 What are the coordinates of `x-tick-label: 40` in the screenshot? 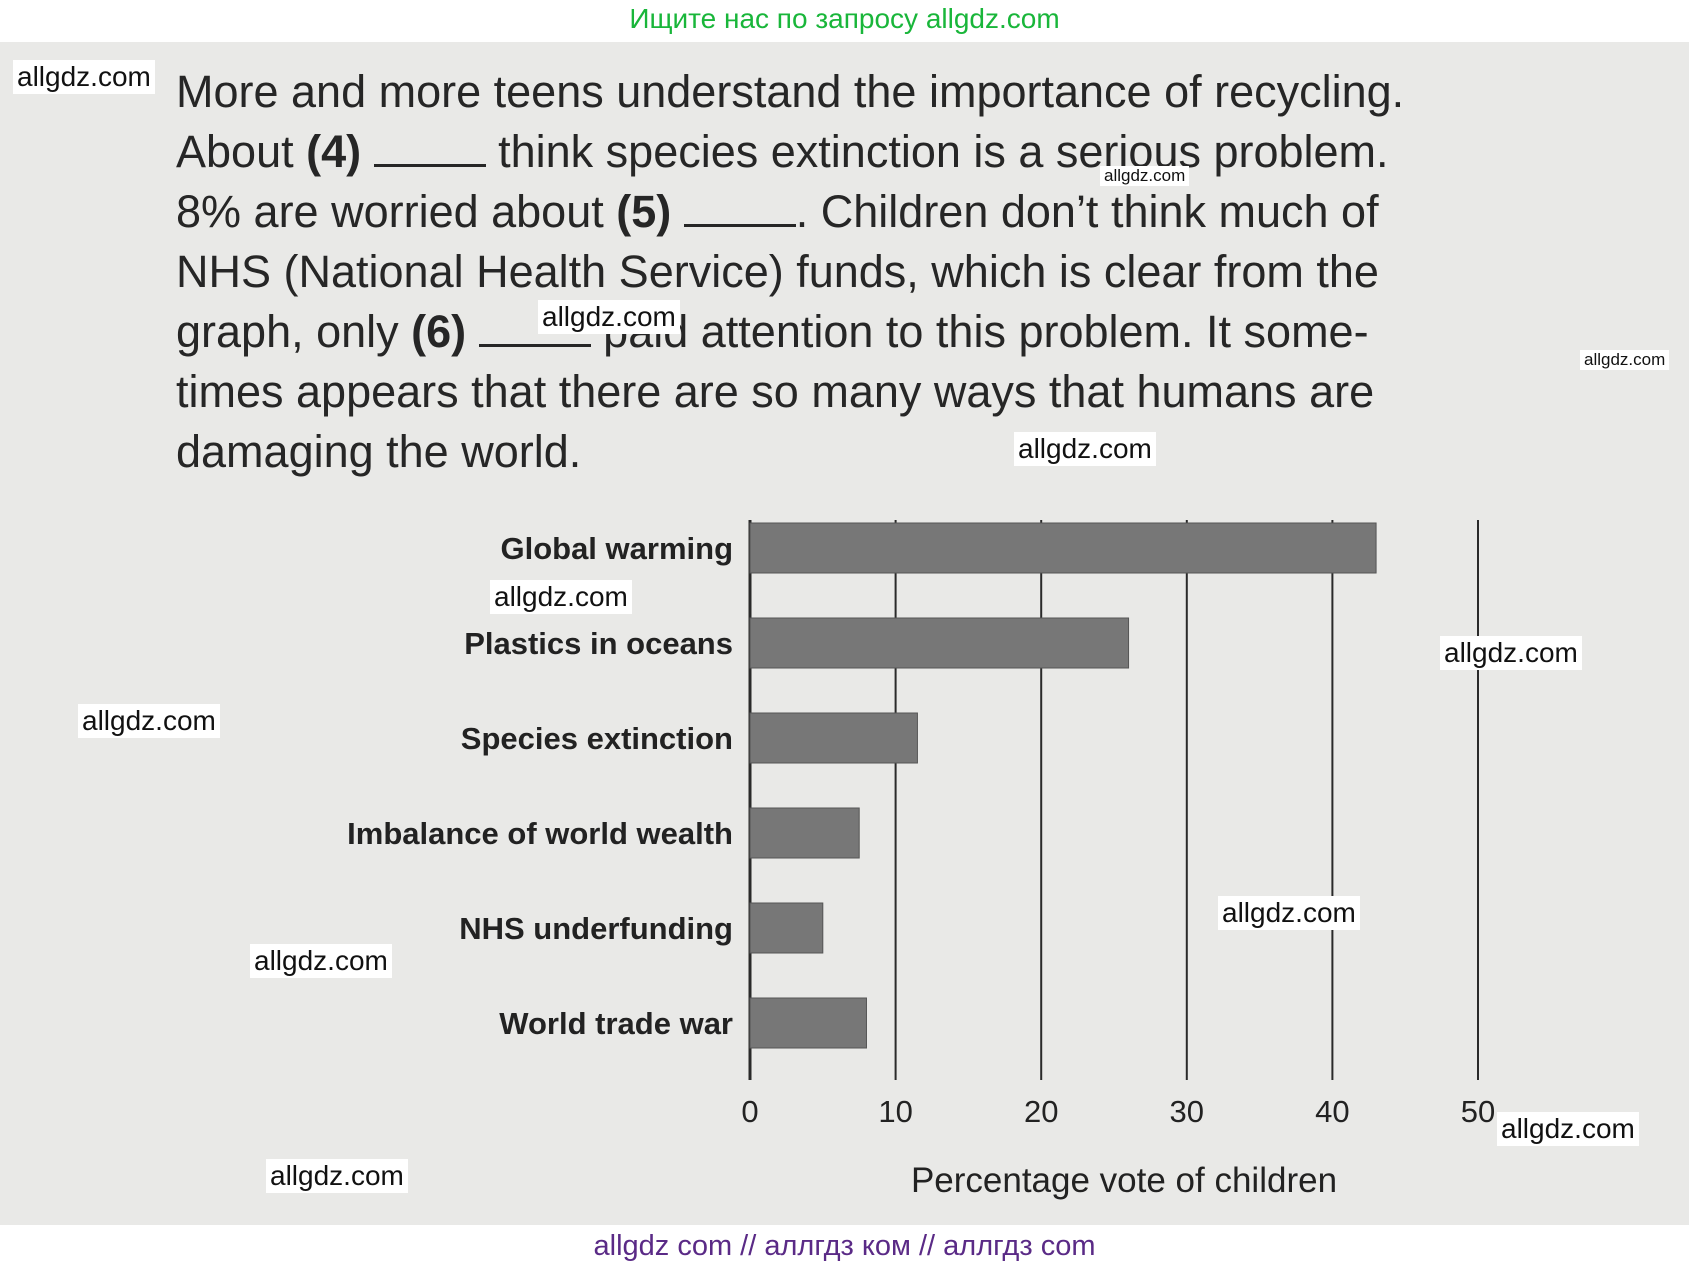 It's located at (1332, 1111).